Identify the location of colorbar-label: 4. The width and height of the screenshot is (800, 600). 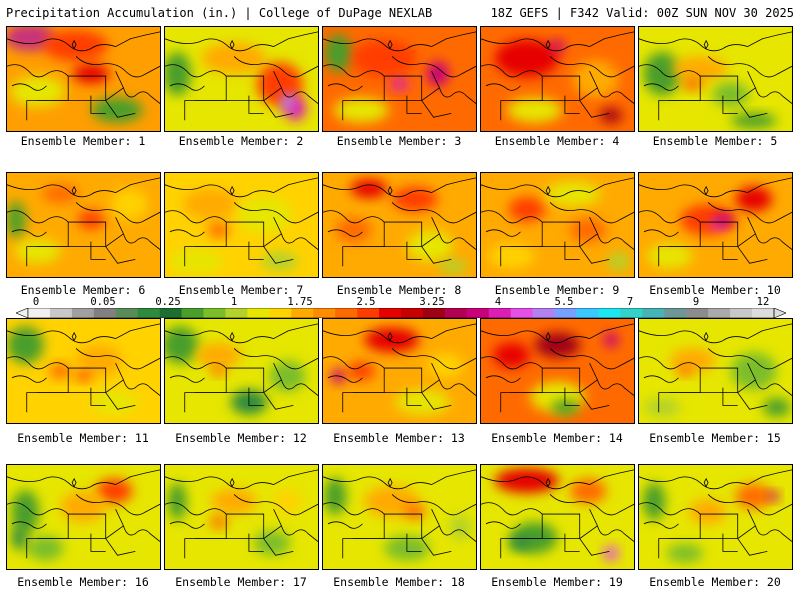
(498, 302).